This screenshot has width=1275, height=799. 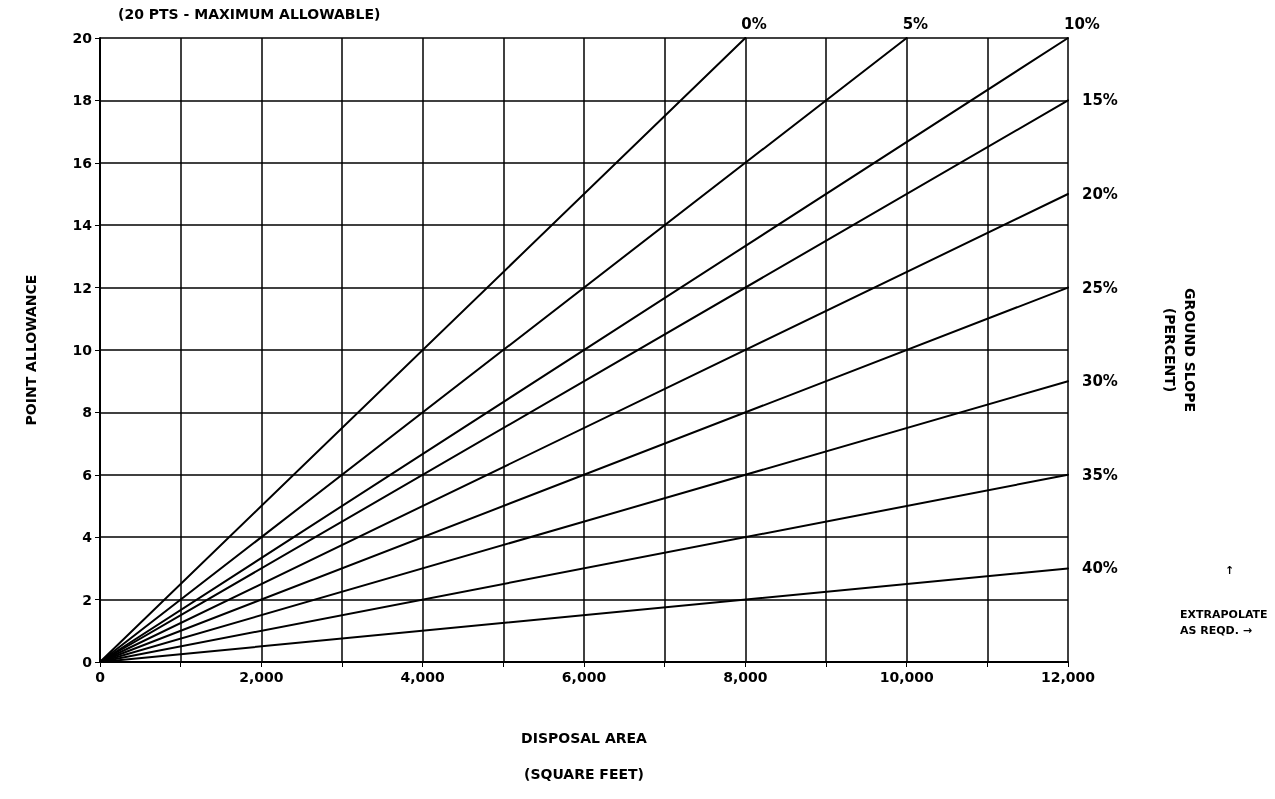 I want to click on text: DISPOSAL AREA (SQUARE FEET), so click(x=584, y=756).